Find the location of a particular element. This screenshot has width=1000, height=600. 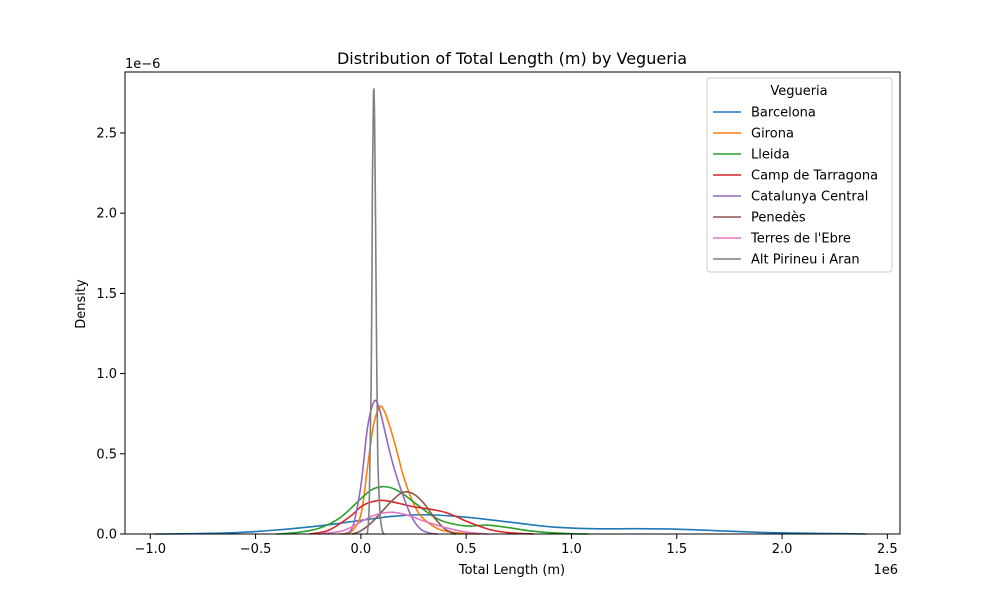

y-tick-label: 2.0 is located at coordinates (106, 214).